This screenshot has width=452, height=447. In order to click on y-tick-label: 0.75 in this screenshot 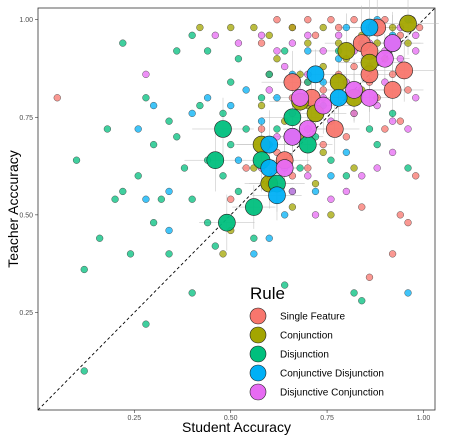, I will do `click(26, 118)`.